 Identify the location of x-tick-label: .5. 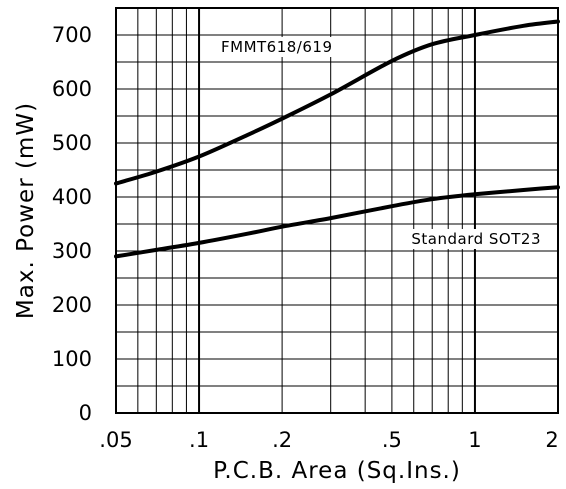
(392, 440).